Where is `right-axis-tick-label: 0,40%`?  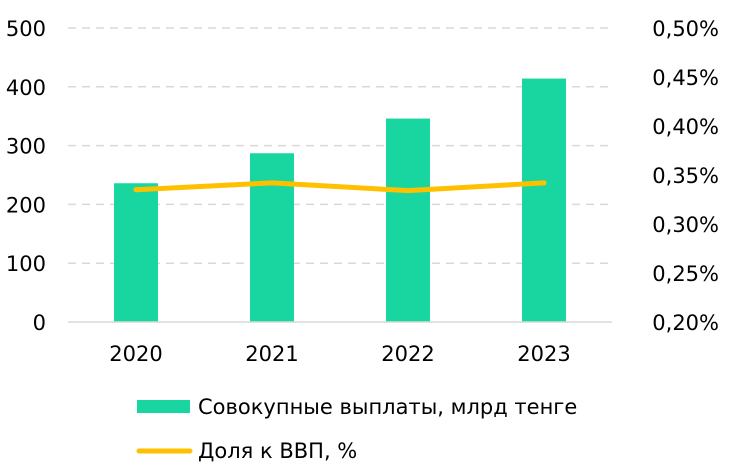 right-axis-tick-label: 0,40% is located at coordinates (685, 127).